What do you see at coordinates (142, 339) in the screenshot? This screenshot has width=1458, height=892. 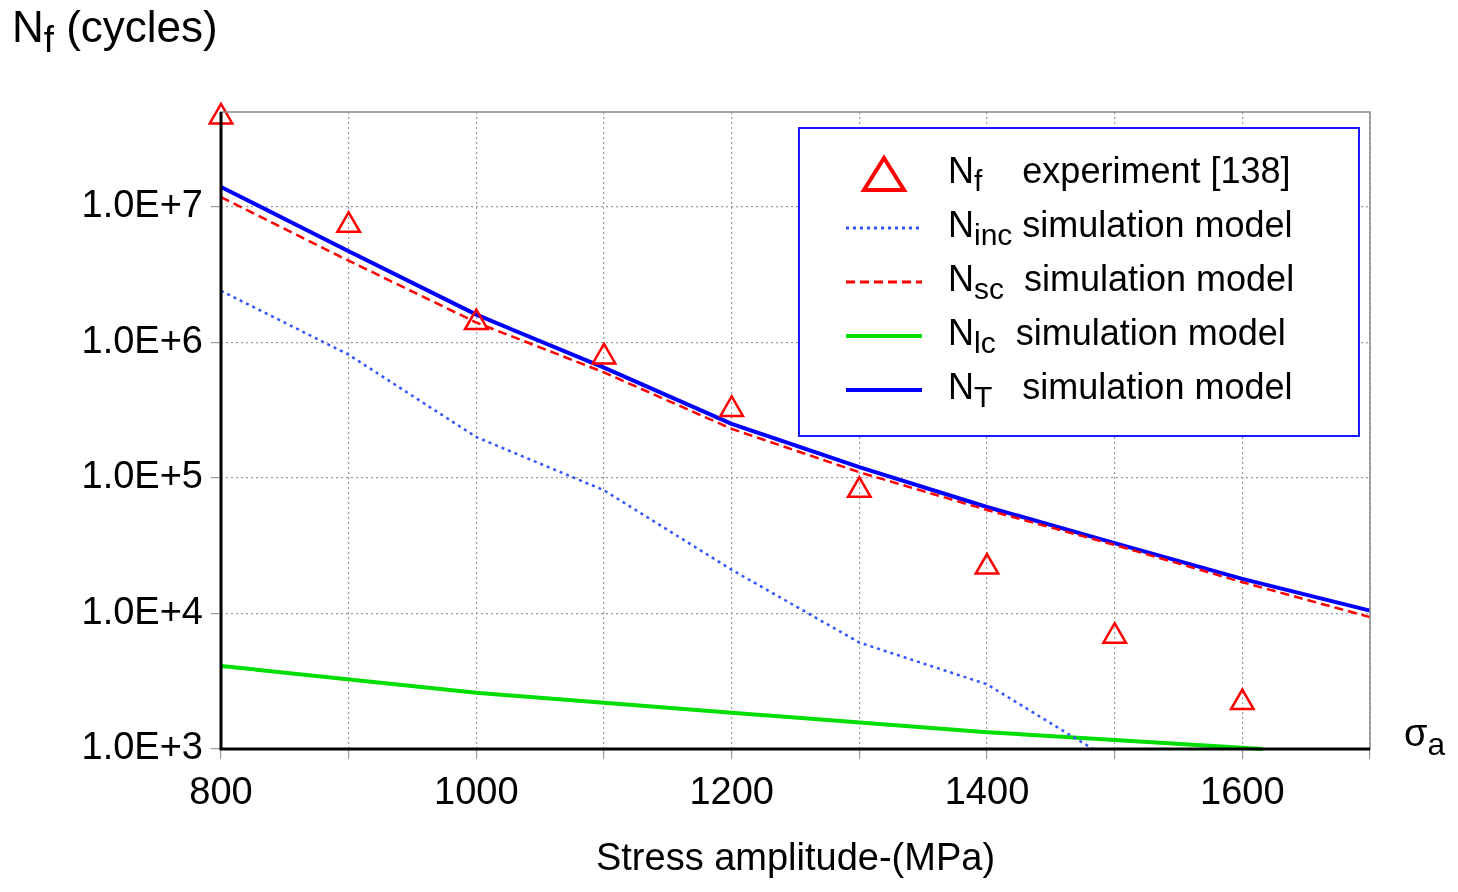 I see `y-tick-label: 1.0E+6` at bounding box center [142, 339].